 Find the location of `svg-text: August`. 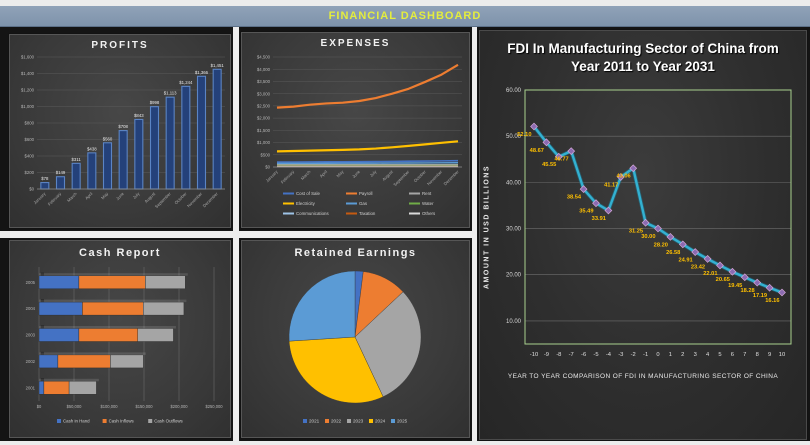

svg-text: August is located at coordinates (387, 175).